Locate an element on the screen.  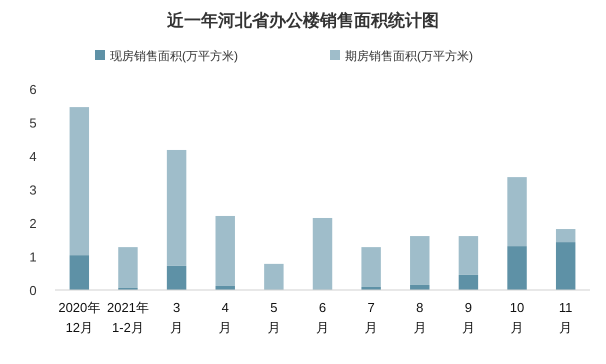
x-tick-label: 9 月 is located at coordinates (468, 317).